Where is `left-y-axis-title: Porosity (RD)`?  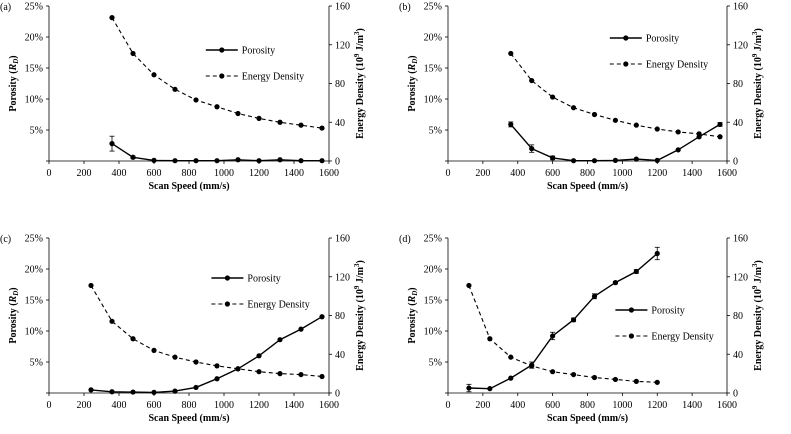 left-y-axis-title: Porosity (RD) is located at coordinates (413, 315).